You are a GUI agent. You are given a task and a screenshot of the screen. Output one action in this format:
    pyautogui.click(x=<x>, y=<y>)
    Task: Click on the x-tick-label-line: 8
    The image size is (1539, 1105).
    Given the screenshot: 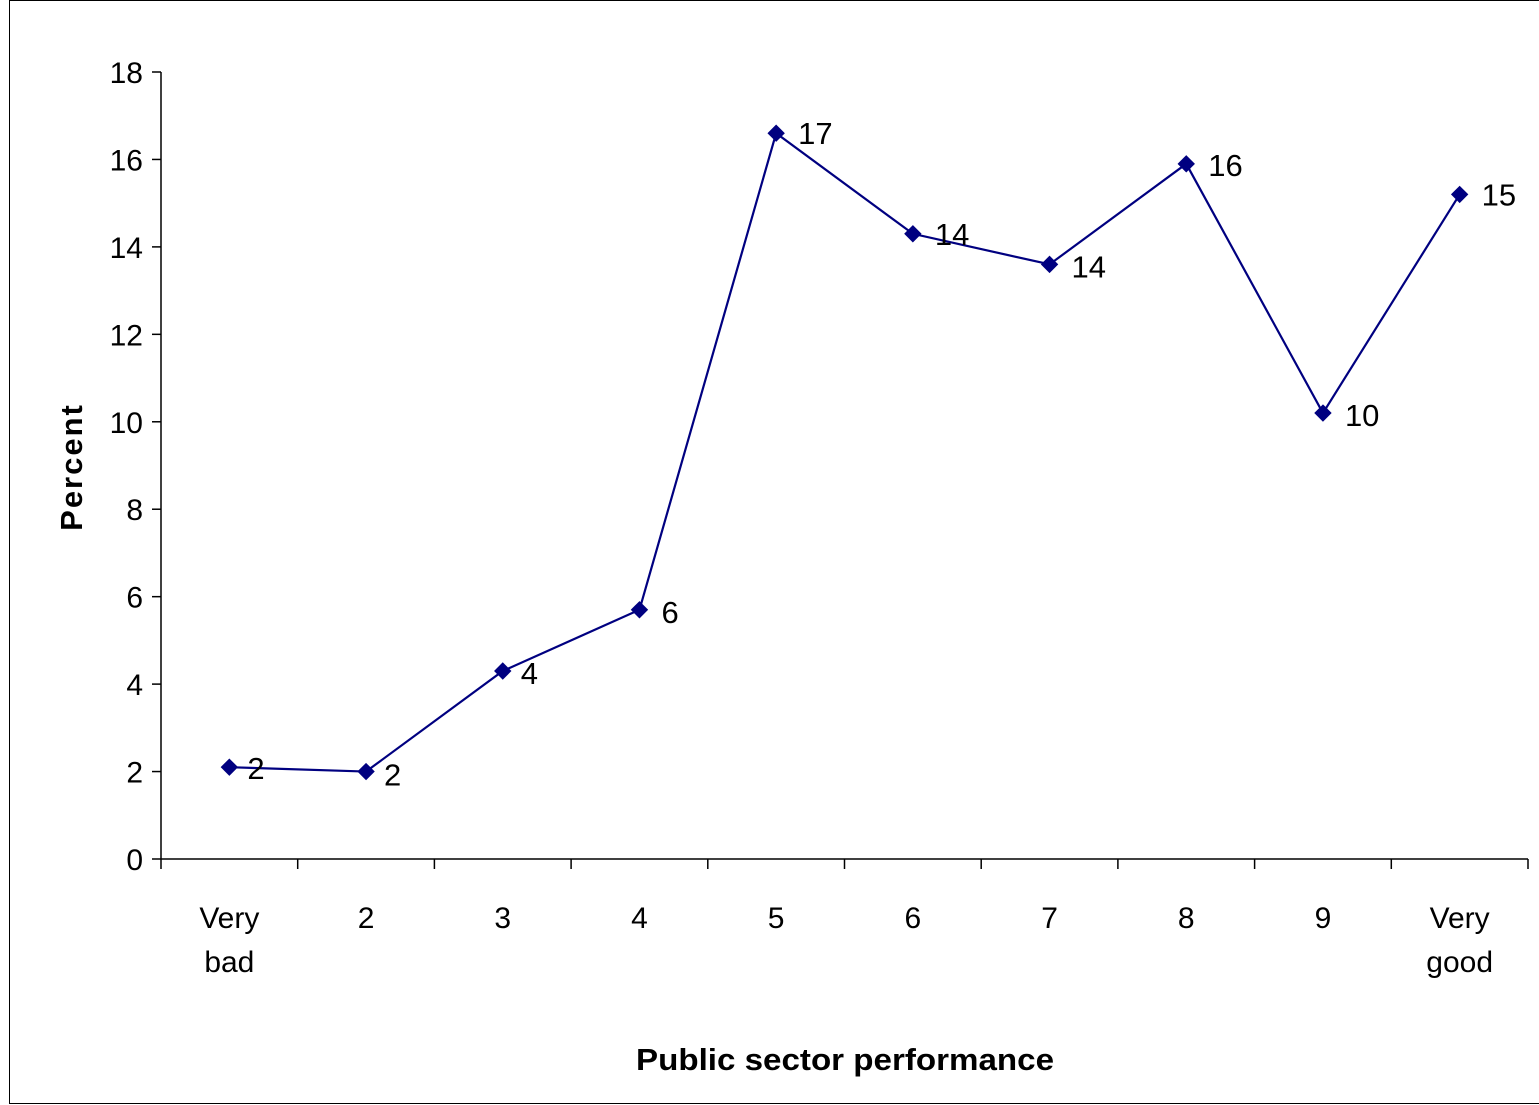 What is the action you would take?
    pyautogui.click(x=1186, y=918)
    